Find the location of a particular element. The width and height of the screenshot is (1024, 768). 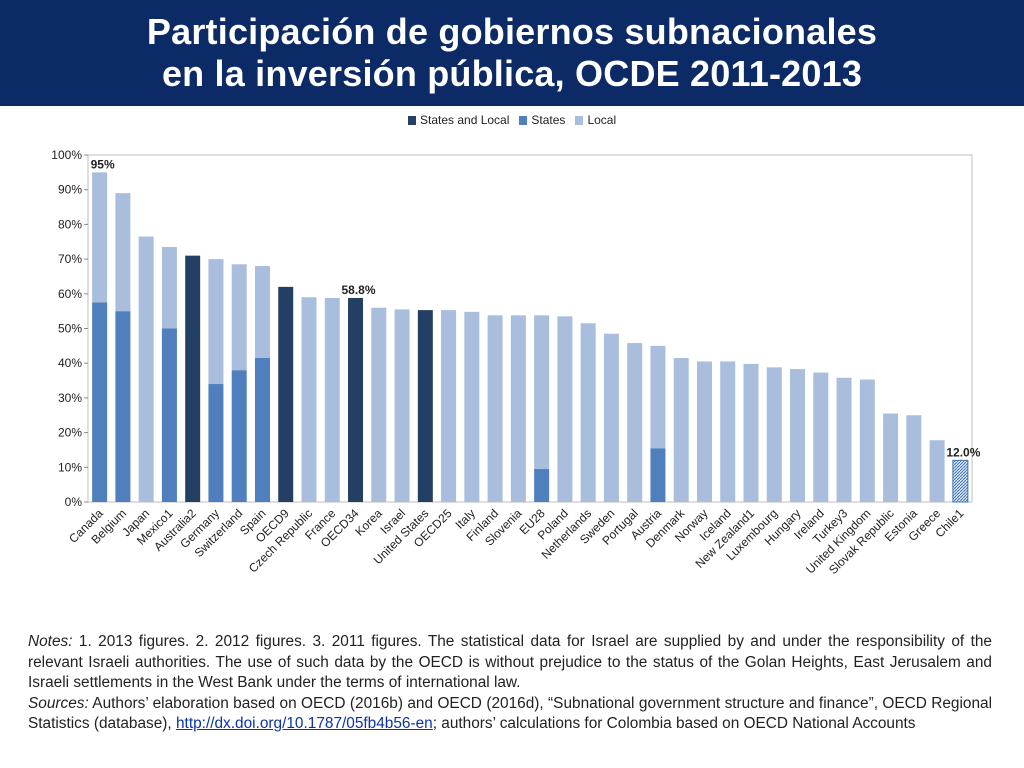

y-tick-label: 80% is located at coordinates (70, 224).